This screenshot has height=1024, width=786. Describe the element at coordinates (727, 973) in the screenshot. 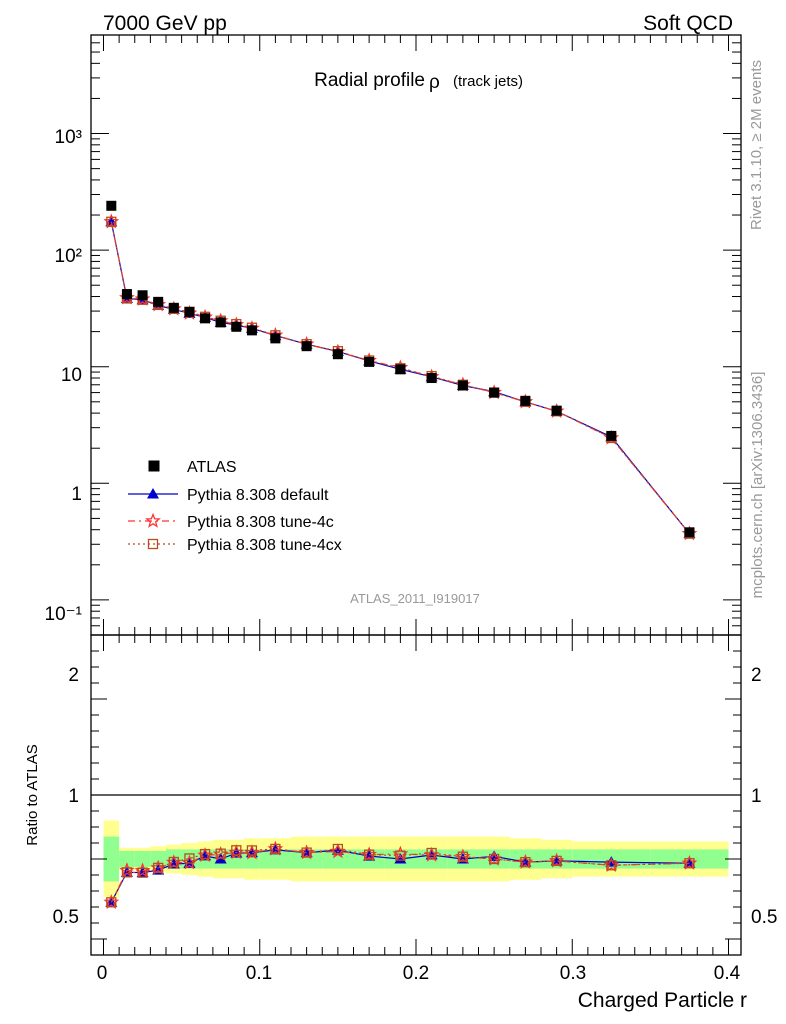

I see `x-tick-label: 0.4` at that location.